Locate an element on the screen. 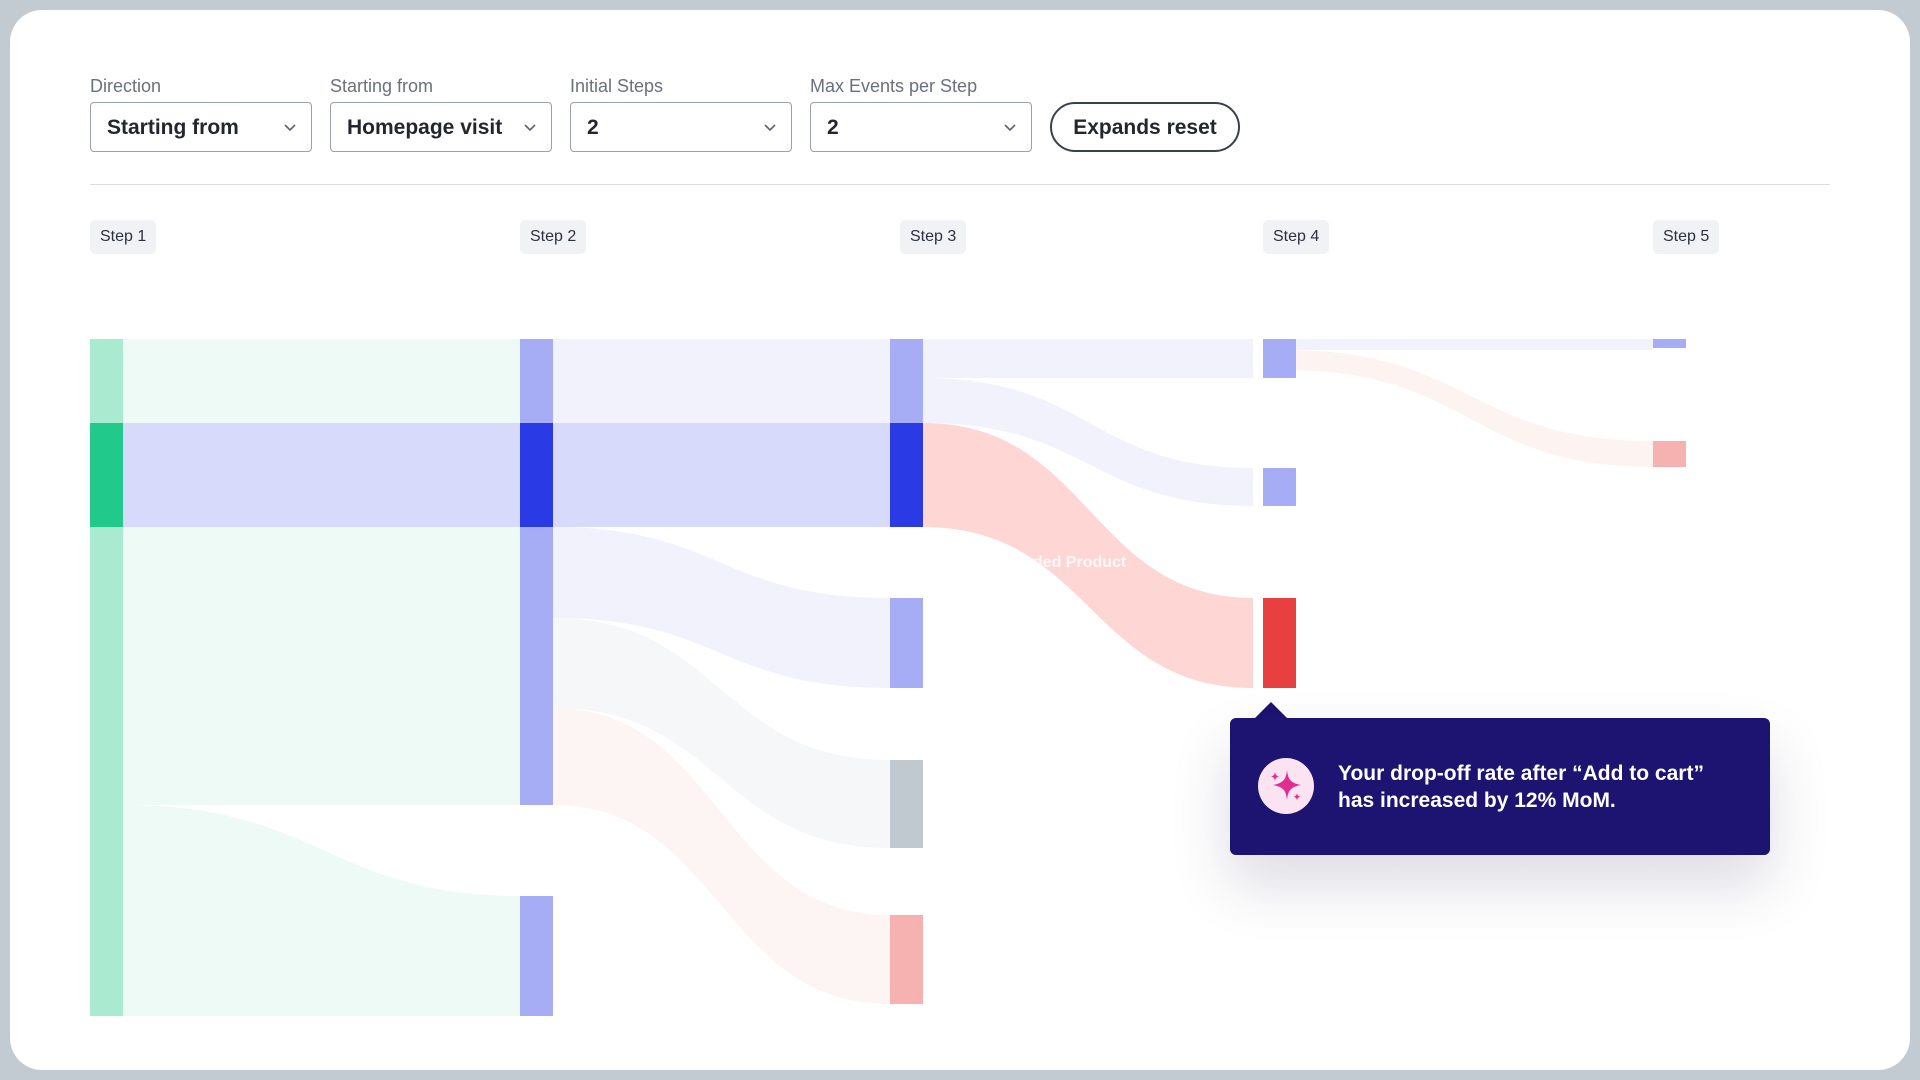 This screenshot has width=1920, height=1080. max-events-select-value: 2 is located at coordinates (833, 127).